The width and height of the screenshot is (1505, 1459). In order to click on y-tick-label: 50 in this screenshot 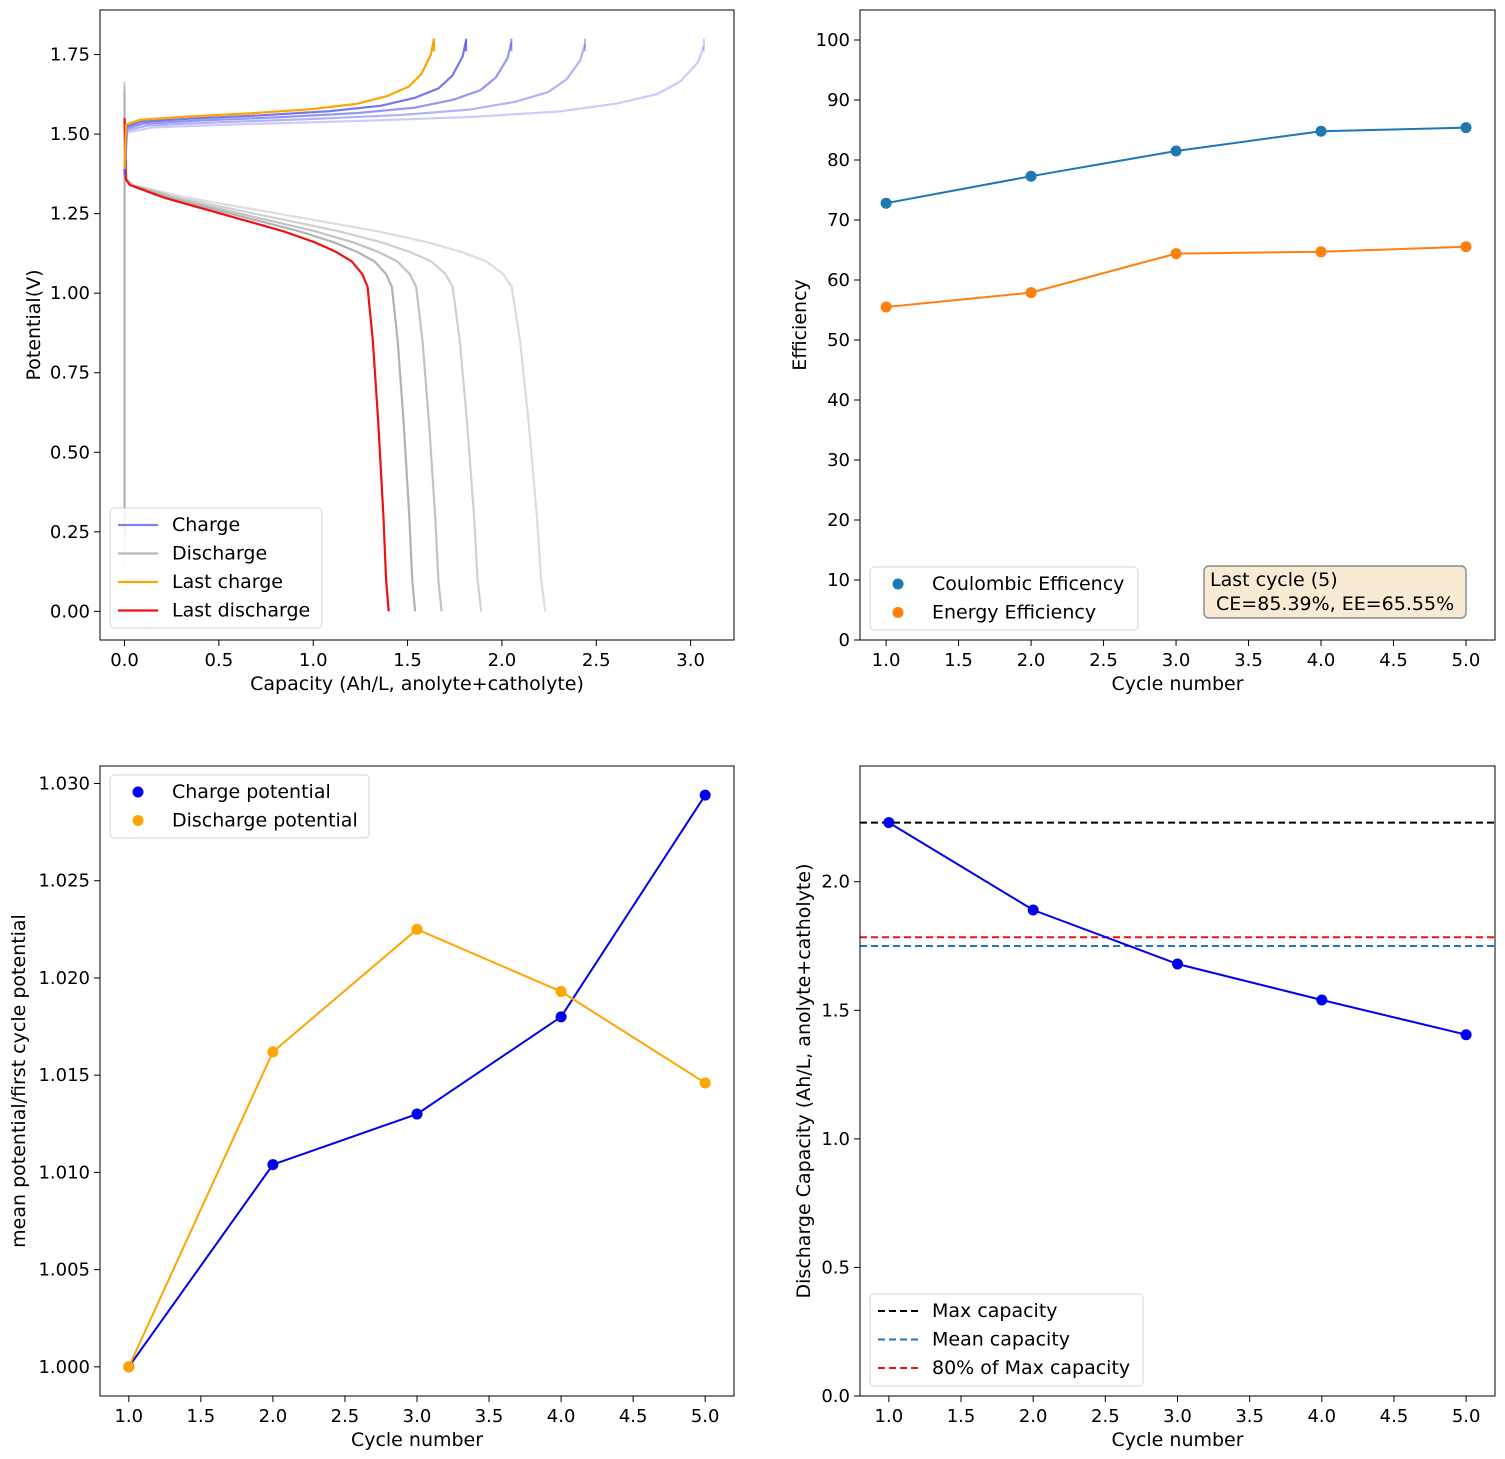, I will do `click(838, 340)`.